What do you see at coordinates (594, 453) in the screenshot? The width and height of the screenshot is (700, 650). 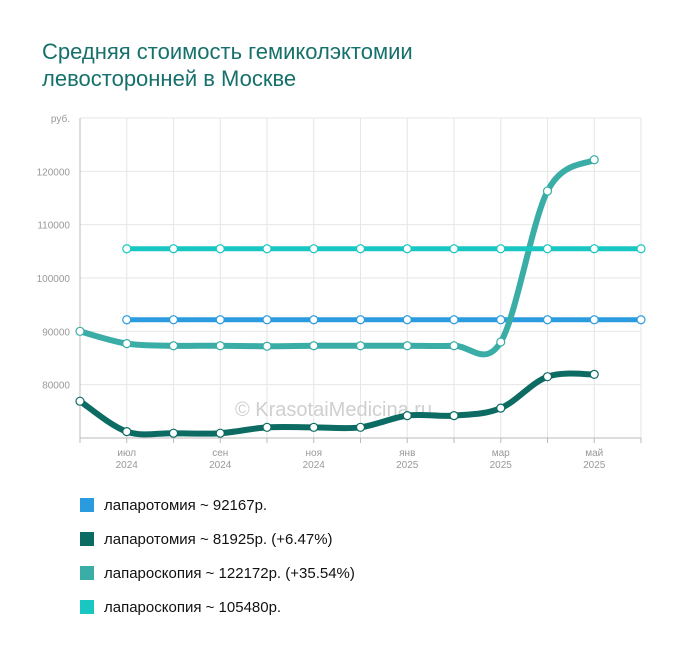 I see `x-tick-month: май` at bounding box center [594, 453].